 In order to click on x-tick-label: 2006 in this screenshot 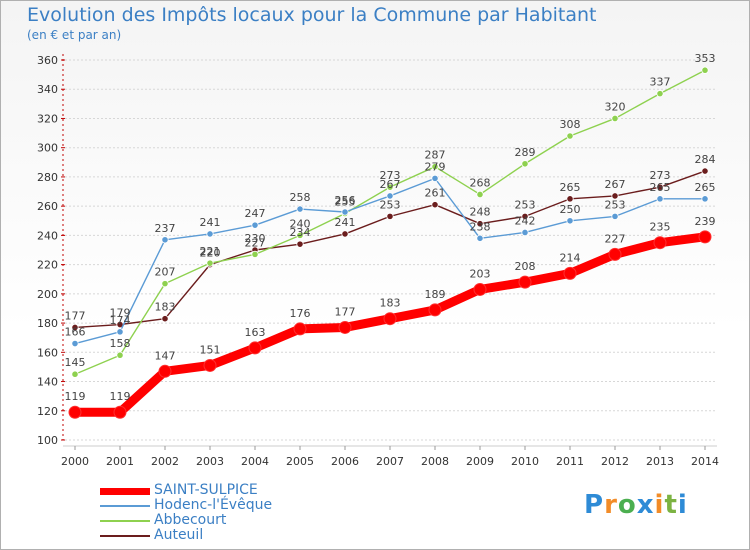, I will do `click(345, 461)`.